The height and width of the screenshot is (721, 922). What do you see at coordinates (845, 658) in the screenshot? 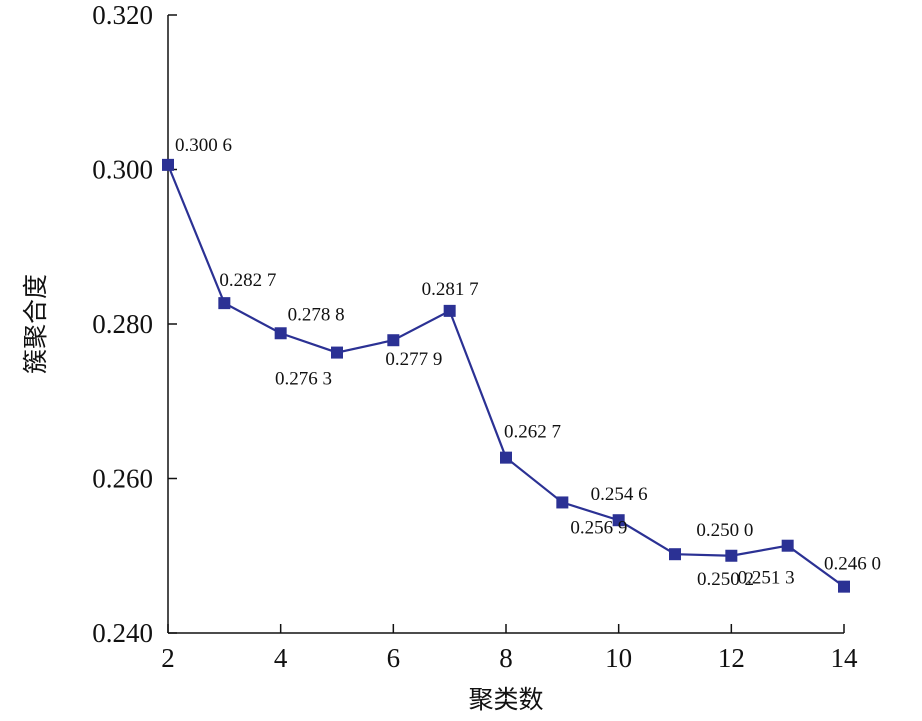
I see `x-tick-label: 14` at bounding box center [845, 658].